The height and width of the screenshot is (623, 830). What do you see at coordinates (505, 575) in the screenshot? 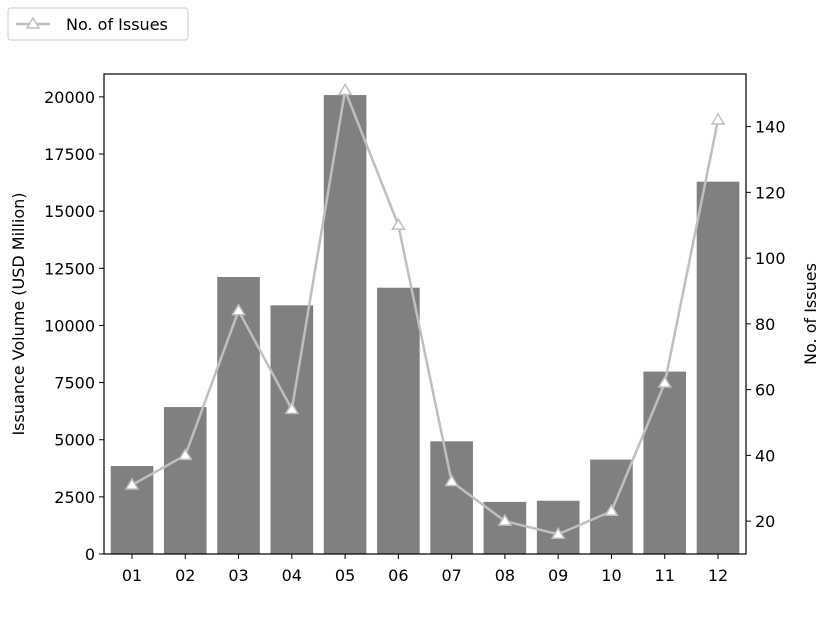
I see `x-tick-label: 08` at bounding box center [505, 575].